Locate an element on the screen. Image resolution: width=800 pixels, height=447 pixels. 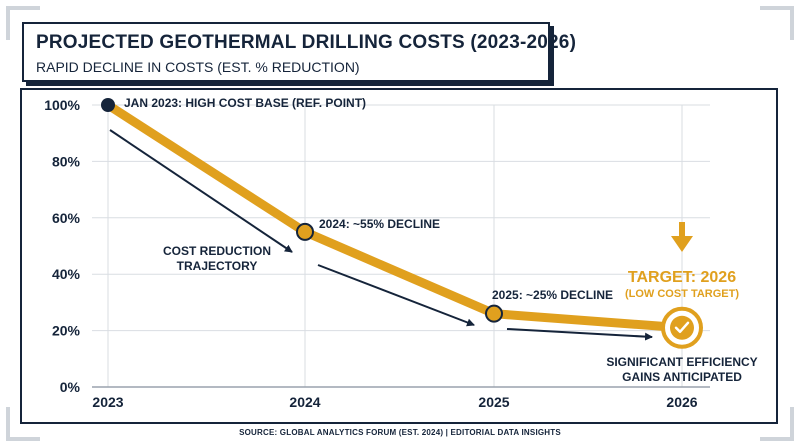
x-tick-label: 2025 is located at coordinates (493, 402).